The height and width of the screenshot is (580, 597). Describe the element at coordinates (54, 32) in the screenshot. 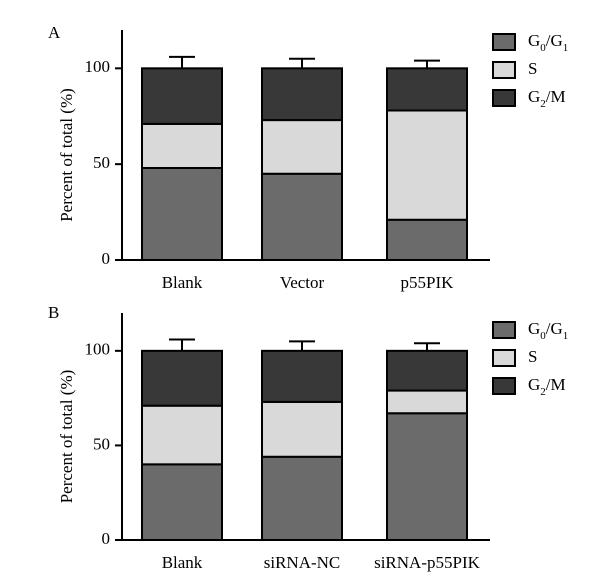

I see `panel-label: A` at that location.